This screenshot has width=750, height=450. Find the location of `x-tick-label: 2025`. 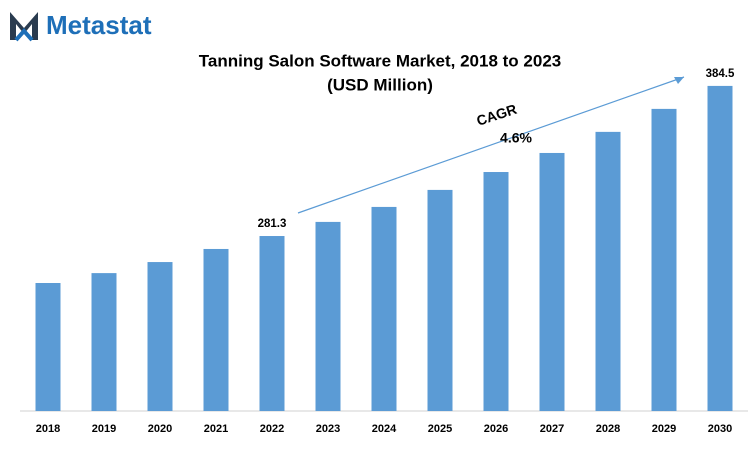

x-tick-label: 2025 is located at coordinates (440, 429).